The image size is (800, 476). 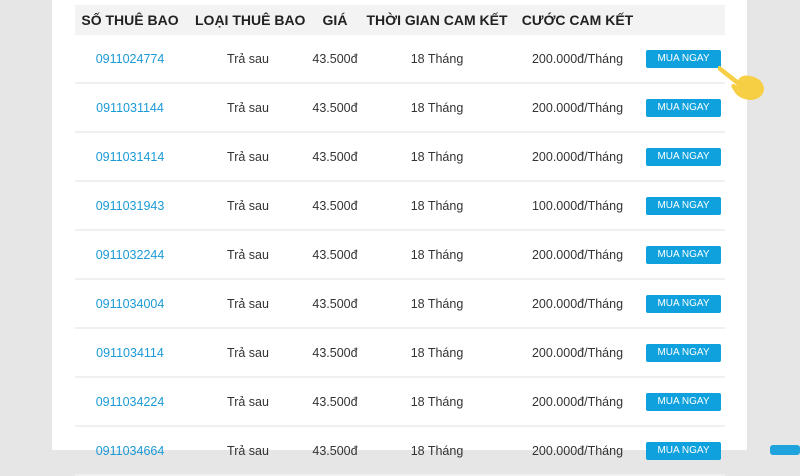 I want to click on phone-number-link: 0911034224, so click(x=130, y=401).